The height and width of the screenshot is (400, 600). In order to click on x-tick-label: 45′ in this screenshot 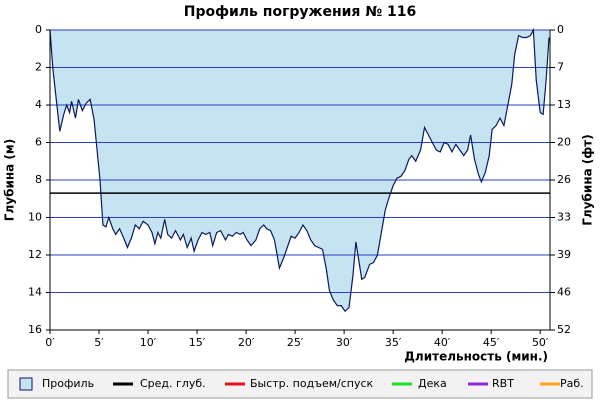, I will do `click(491, 342)`.